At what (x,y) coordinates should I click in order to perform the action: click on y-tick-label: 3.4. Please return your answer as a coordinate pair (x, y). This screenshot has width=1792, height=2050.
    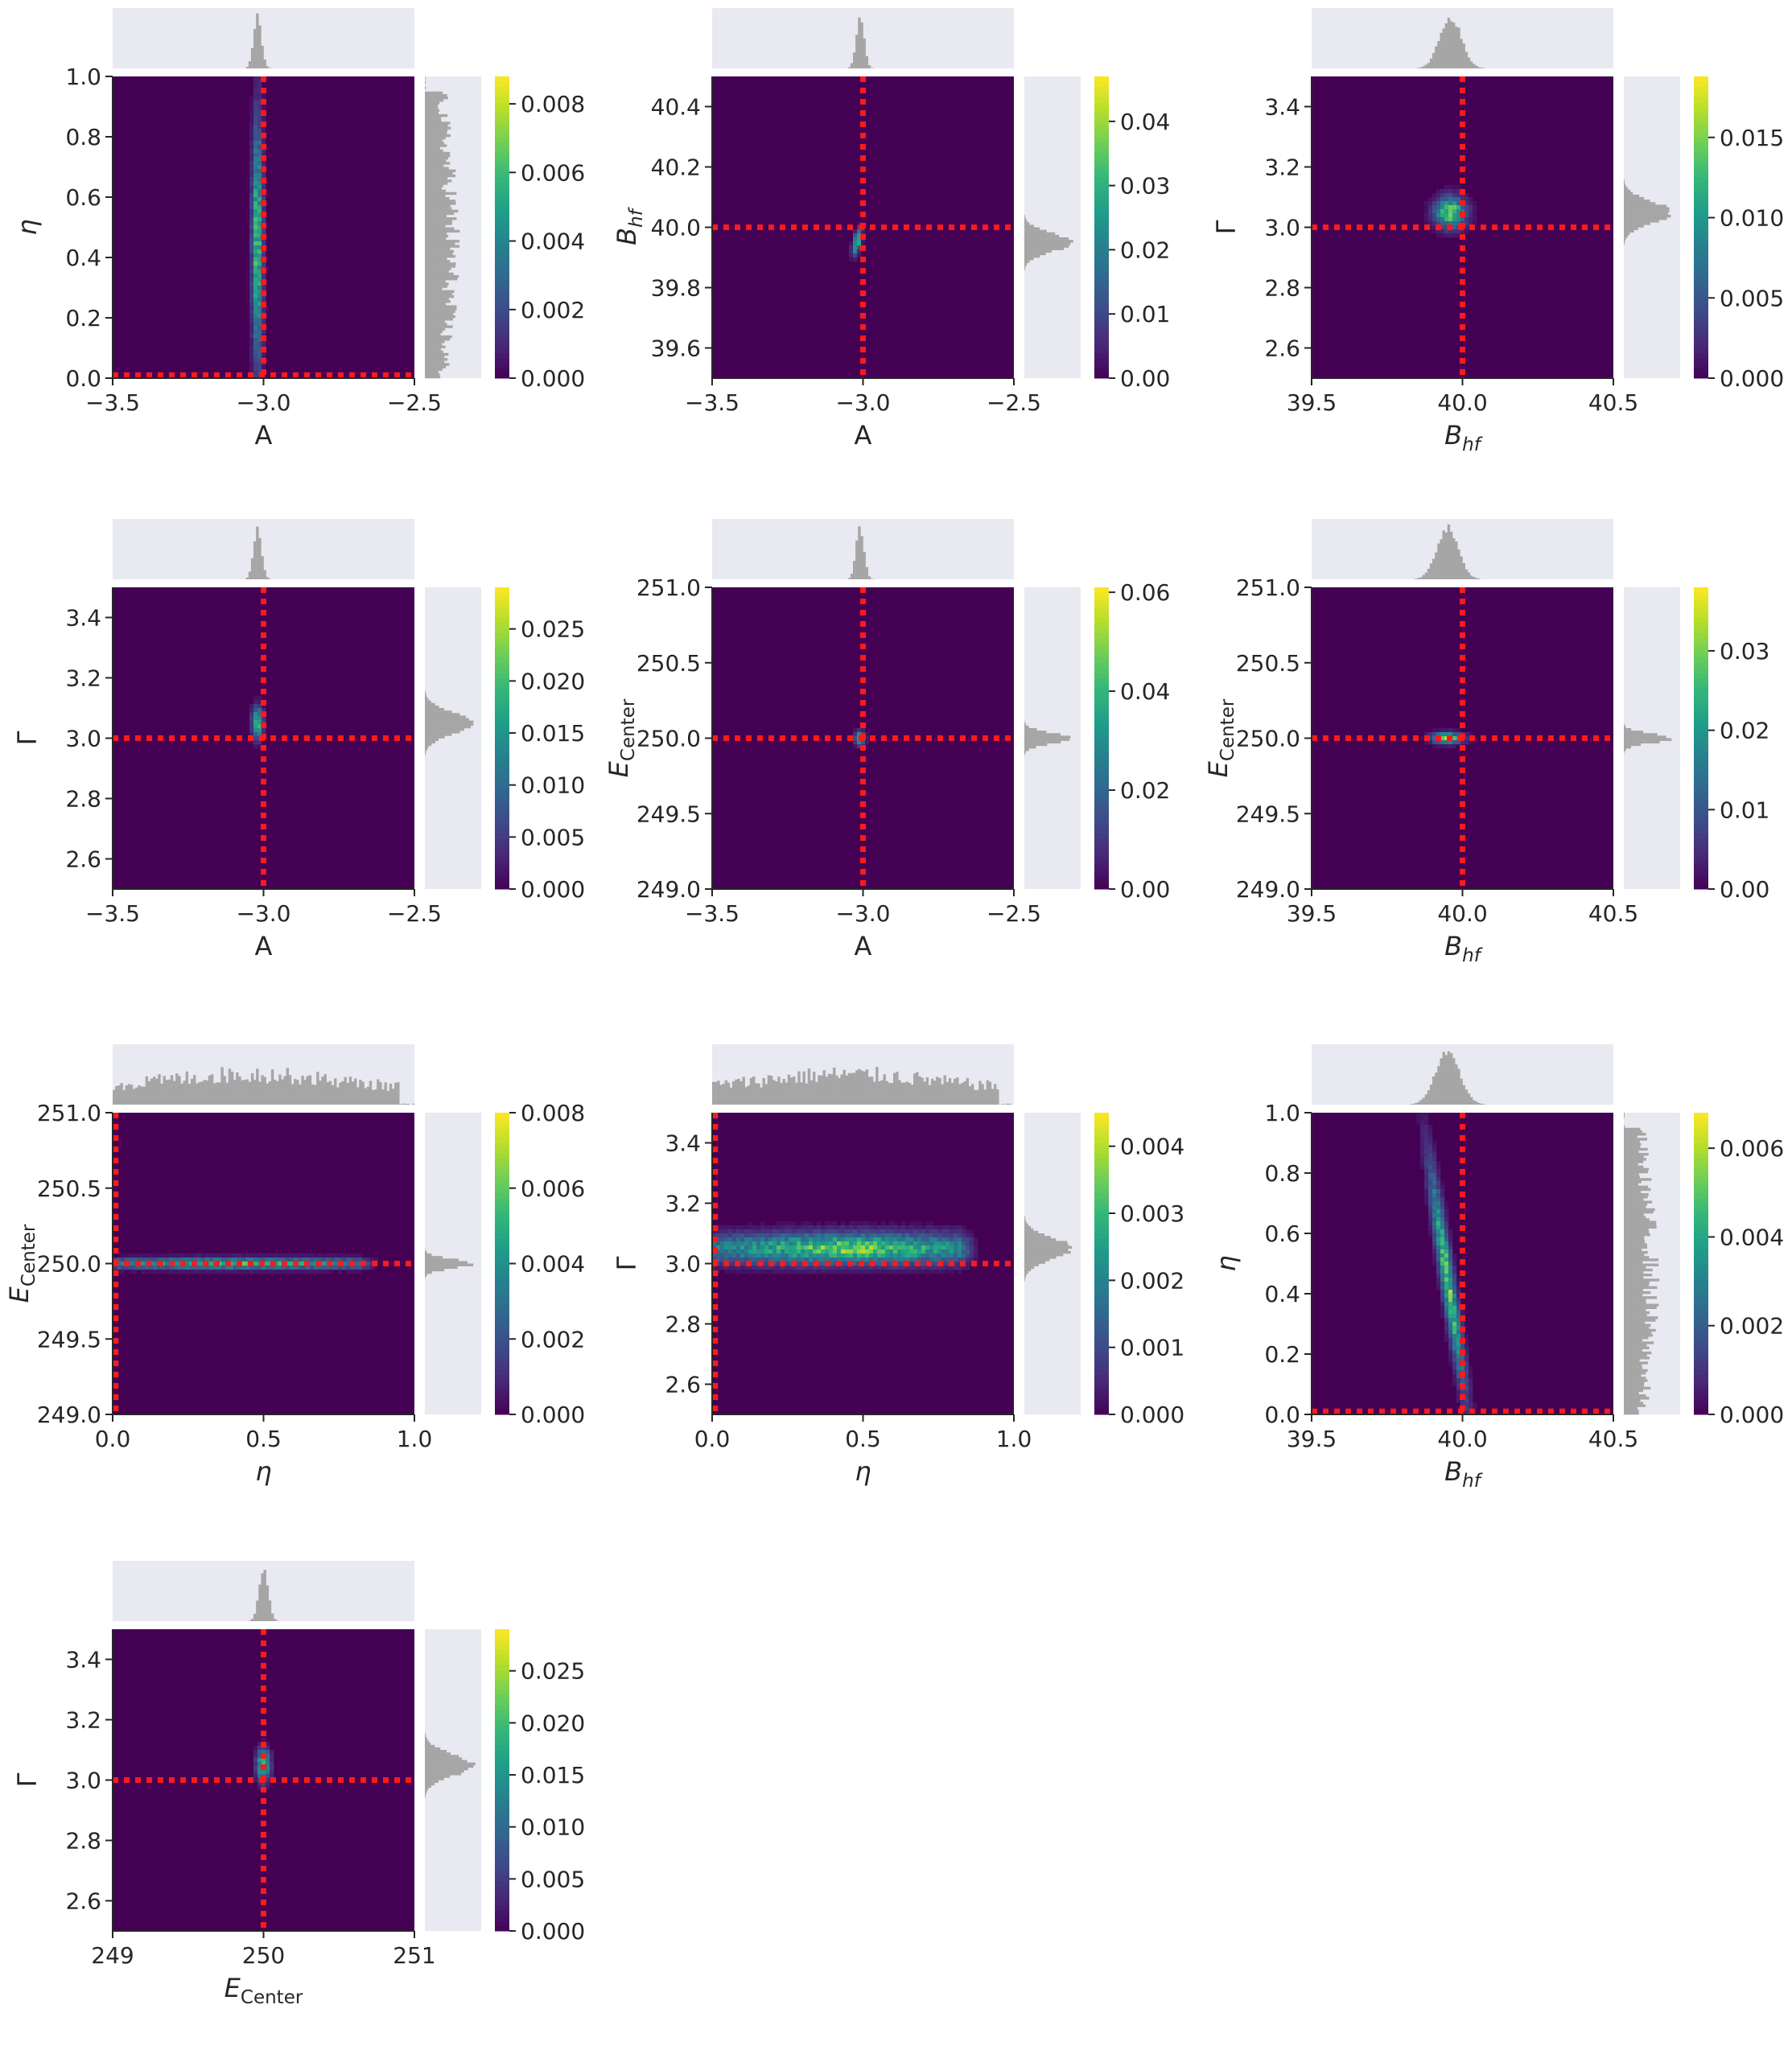
    Looking at the image, I should click on (83, 618).